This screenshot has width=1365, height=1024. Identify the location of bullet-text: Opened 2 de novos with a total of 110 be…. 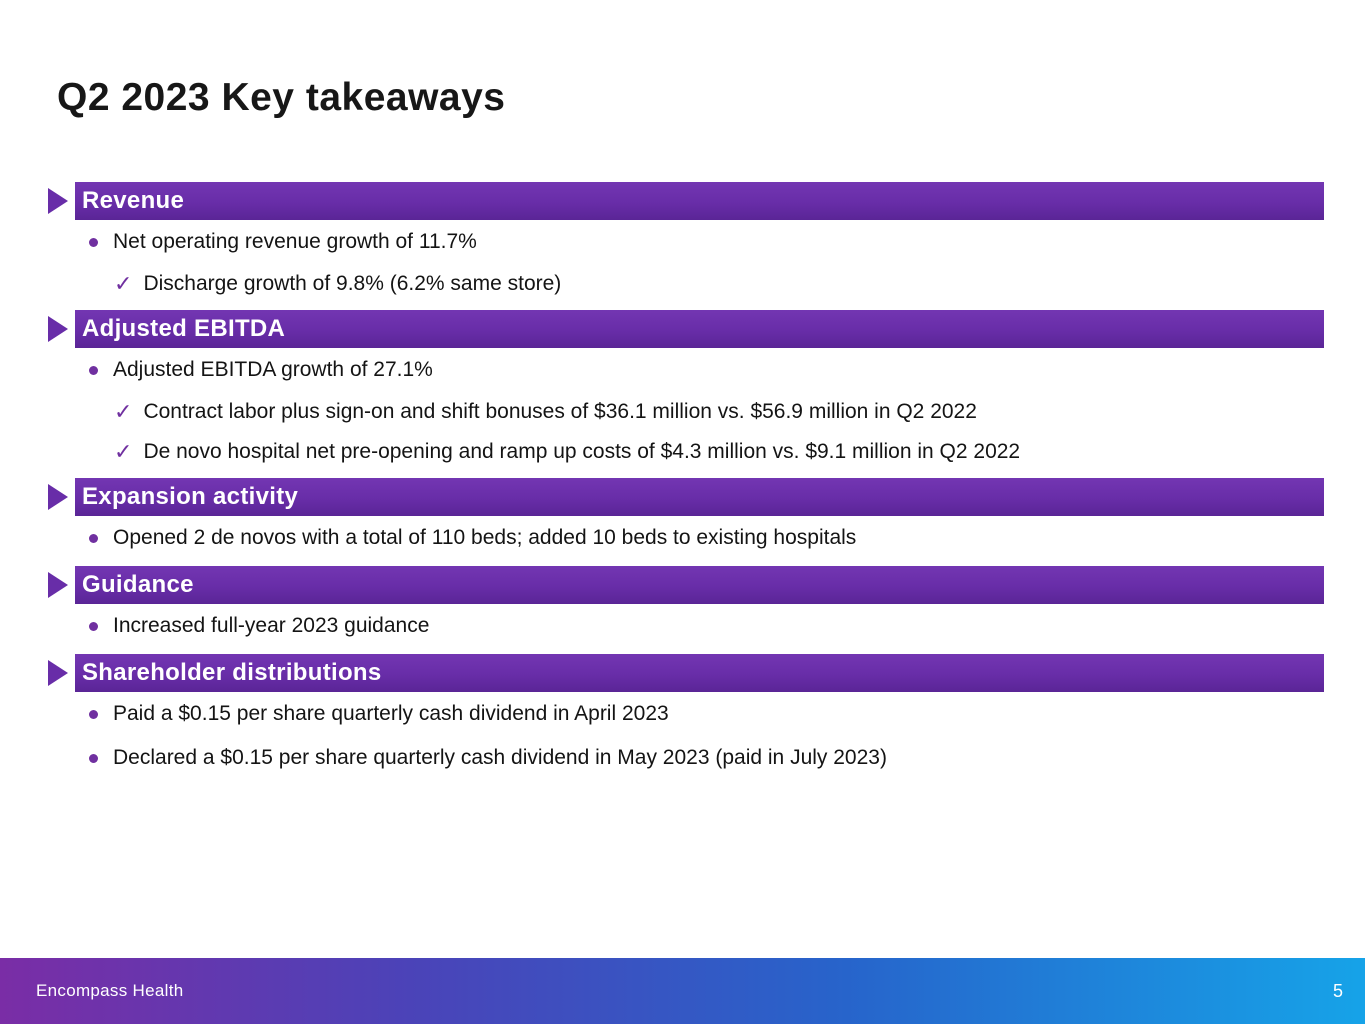
(485, 537).